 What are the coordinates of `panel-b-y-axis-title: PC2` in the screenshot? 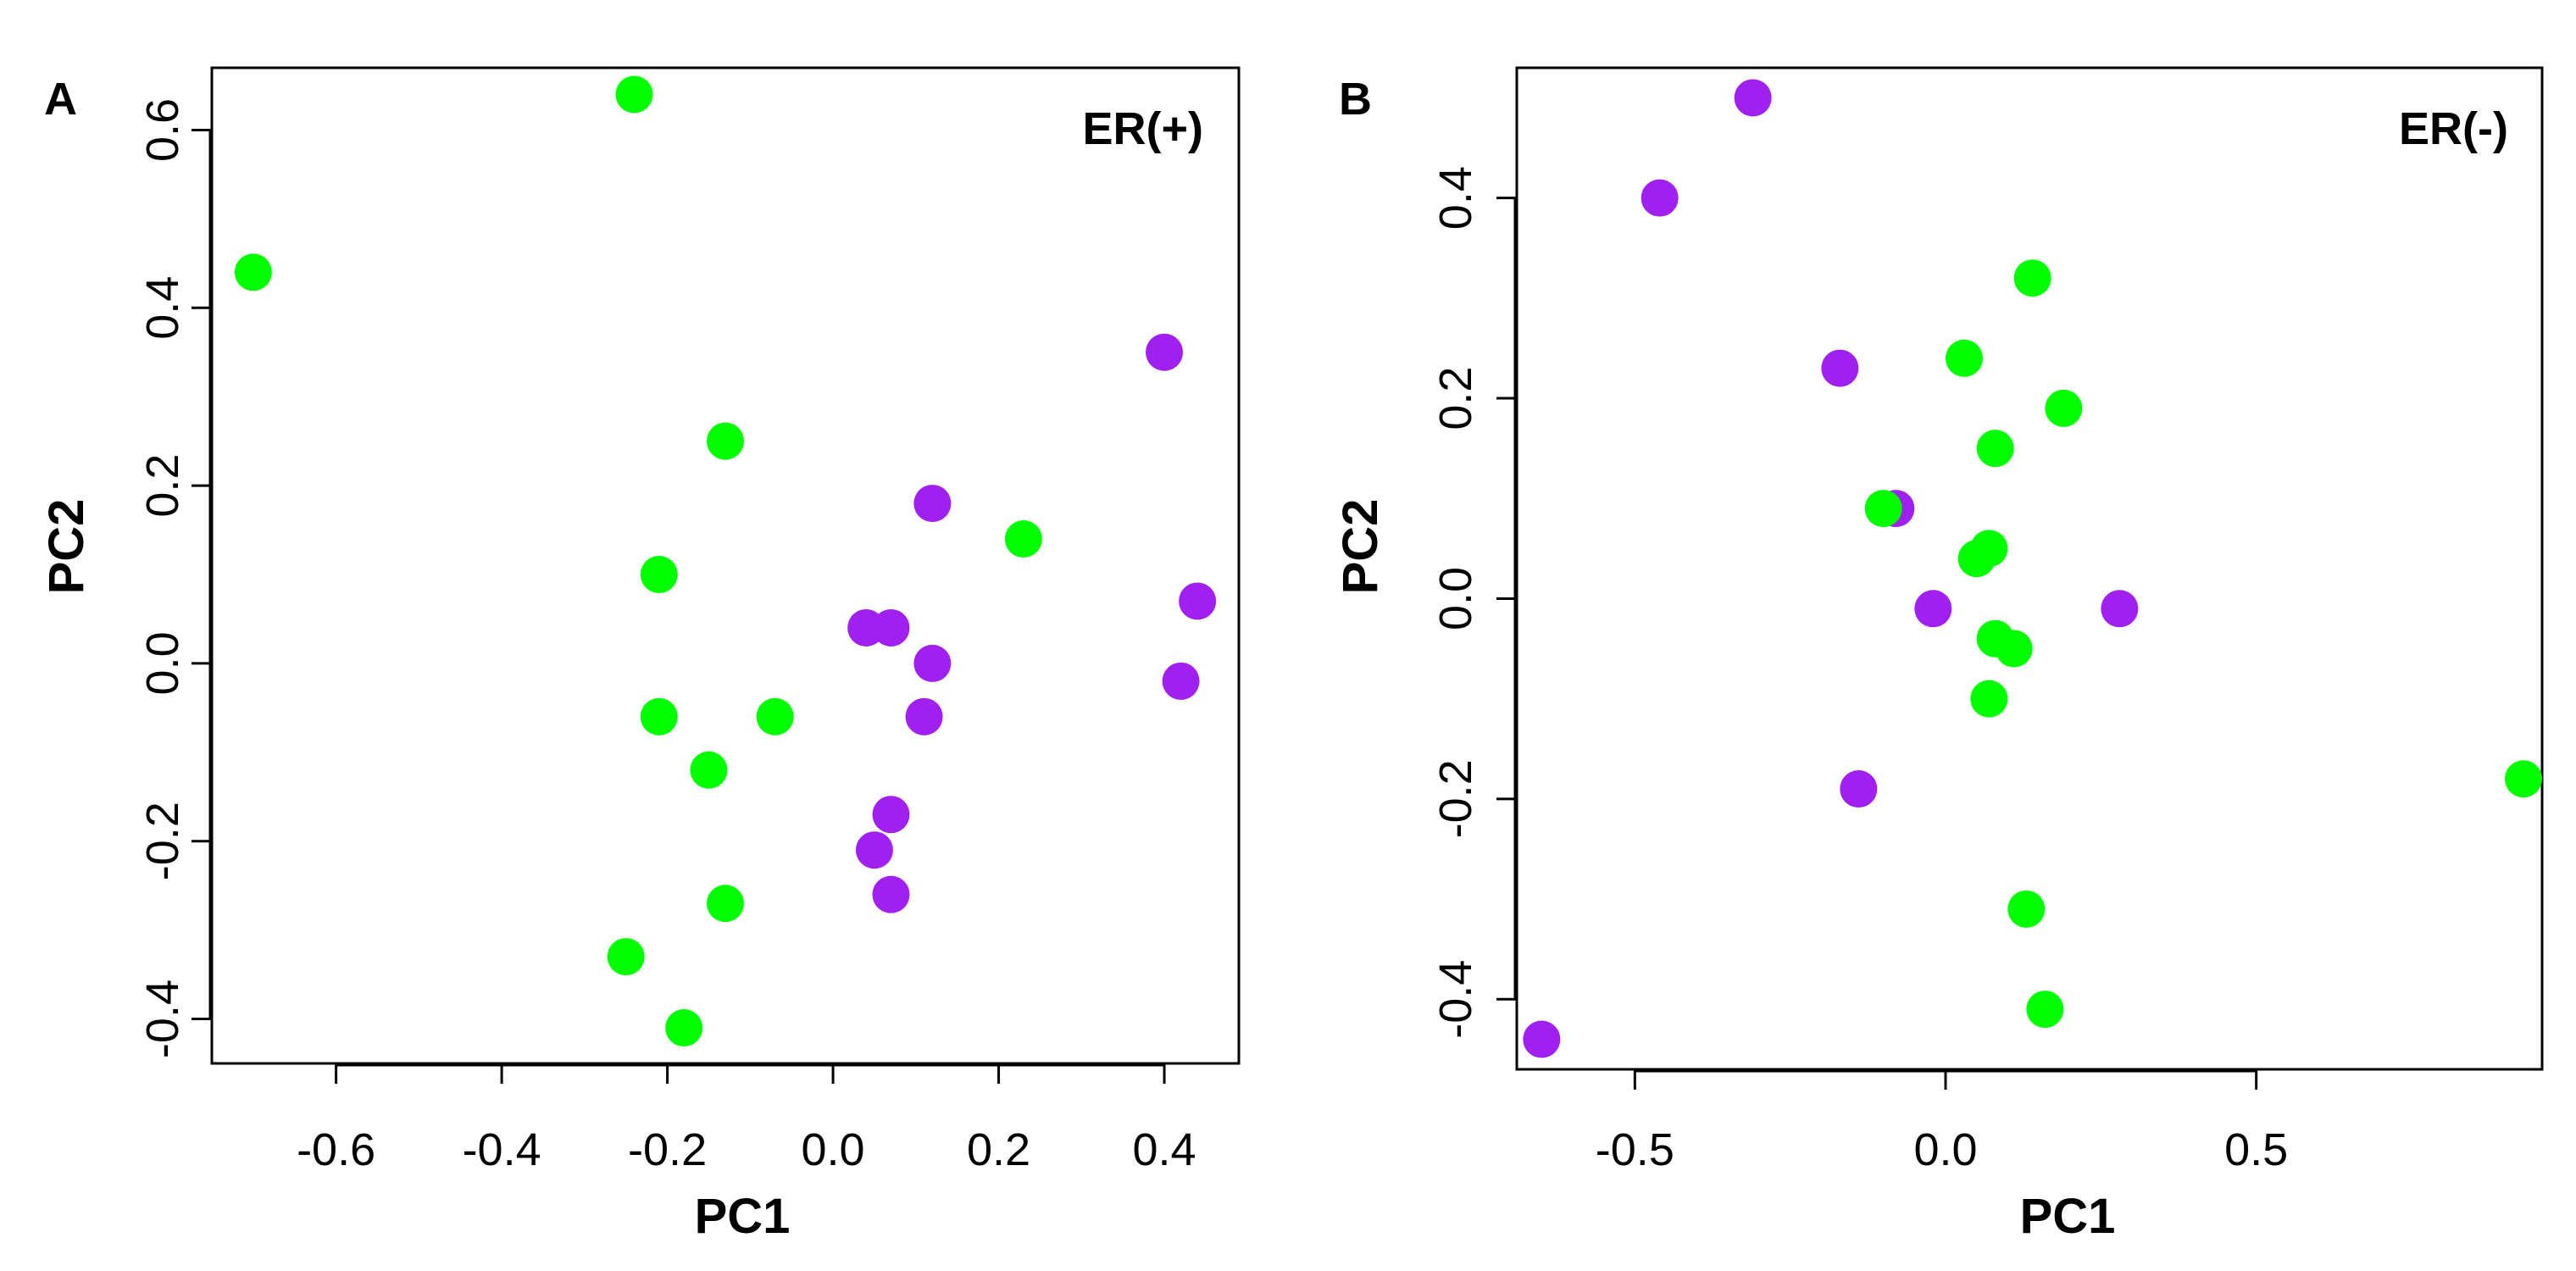 It's located at (1360, 547).